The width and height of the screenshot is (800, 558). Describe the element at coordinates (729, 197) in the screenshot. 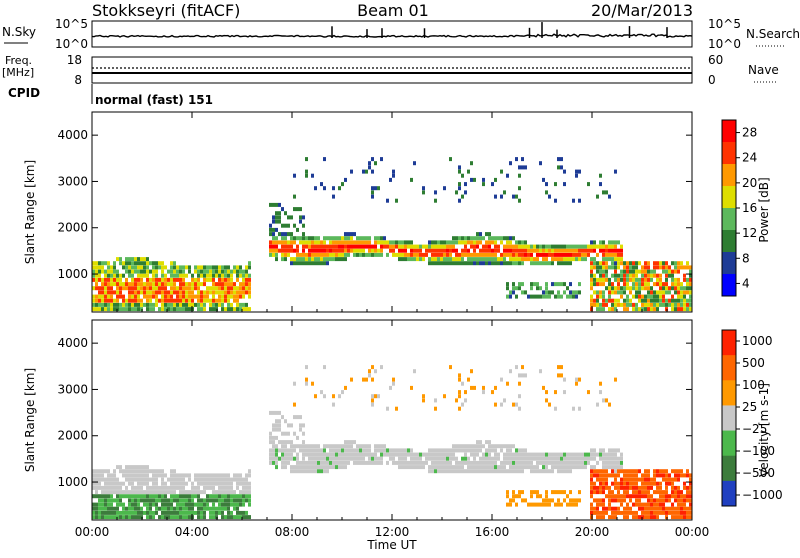

I see `colorbar-swatch` at that location.